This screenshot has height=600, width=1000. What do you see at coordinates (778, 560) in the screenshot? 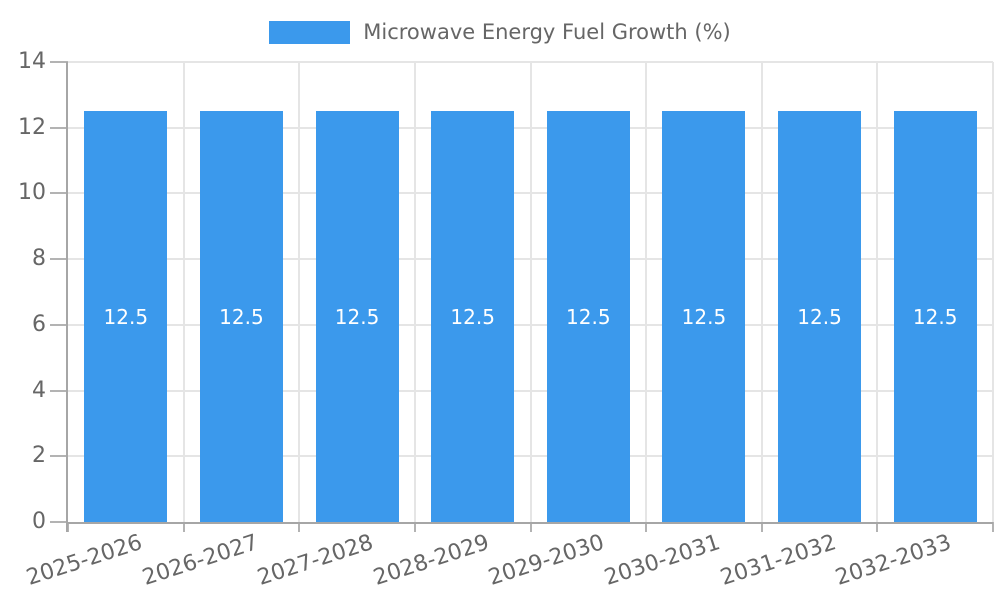
I see `x-axis-label: 2031-2032` at bounding box center [778, 560].